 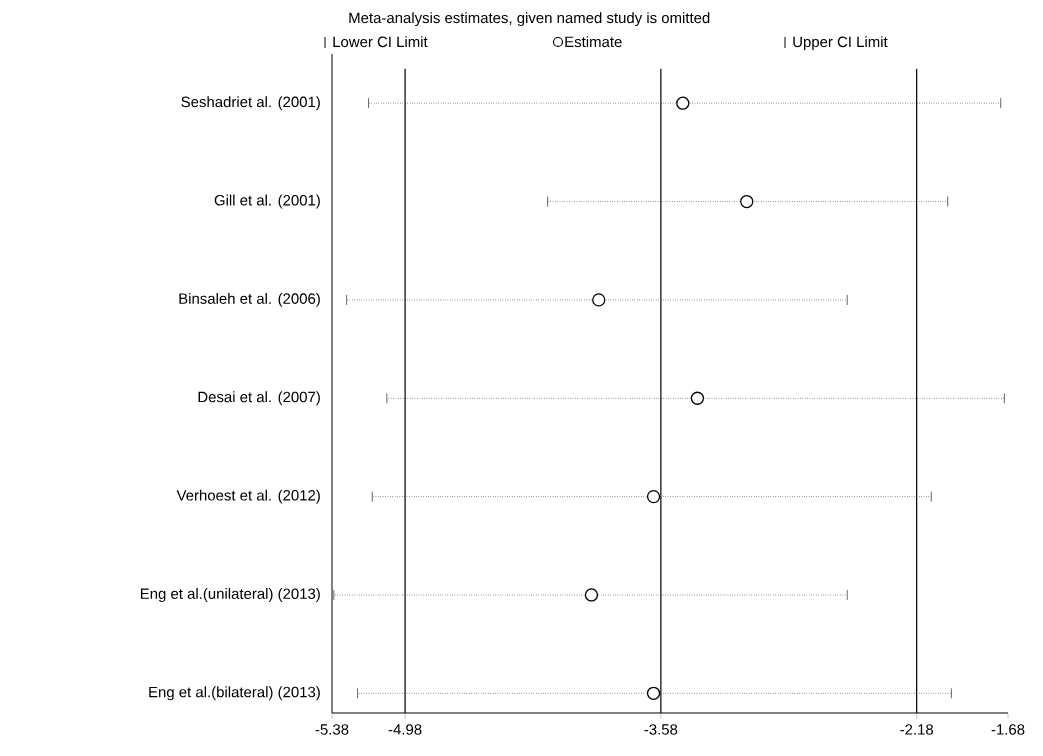 I want to click on y-tick-label: Desai et al. (2007), so click(x=259, y=398).